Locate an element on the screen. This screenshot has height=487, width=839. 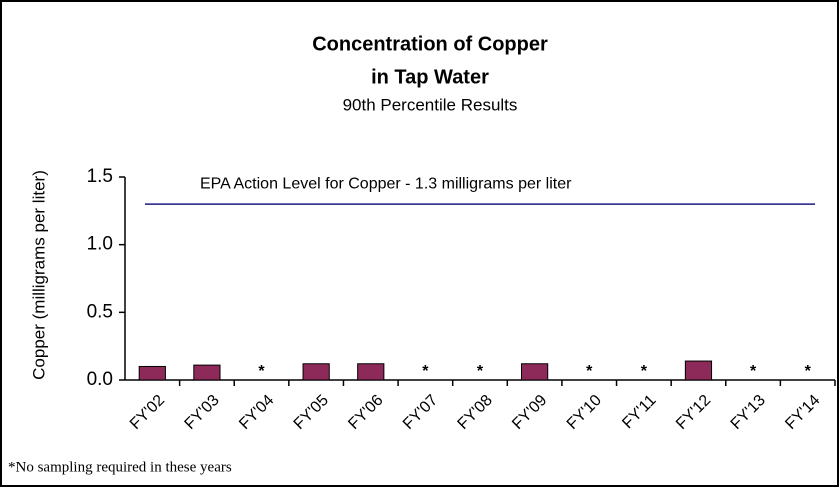
y-tick-label: 1.0 is located at coordinates (100, 244).